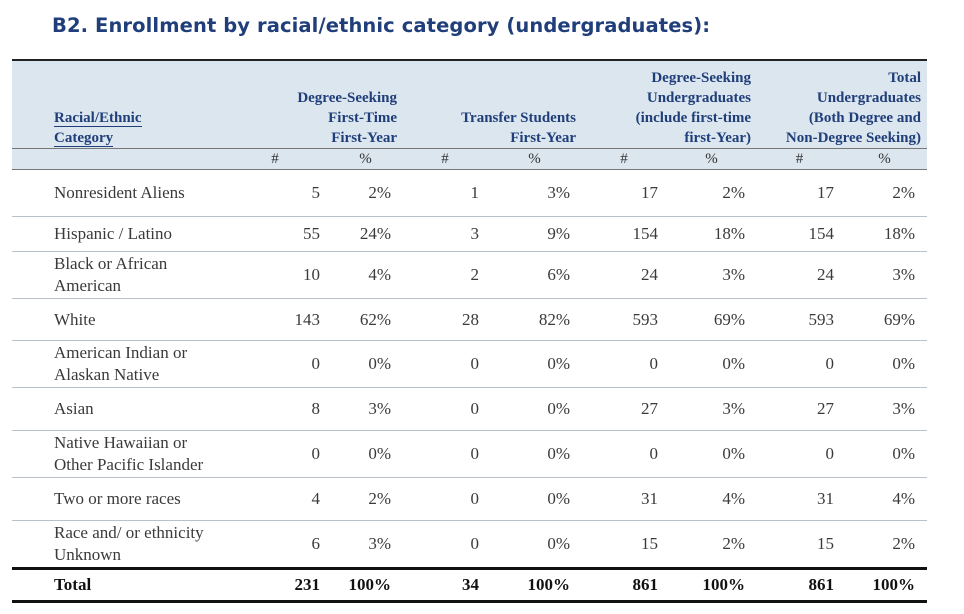 Image resolution: width=964 pixels, height=614 pixels. I want to click on row-label: Two or more races, so click(117, 499).